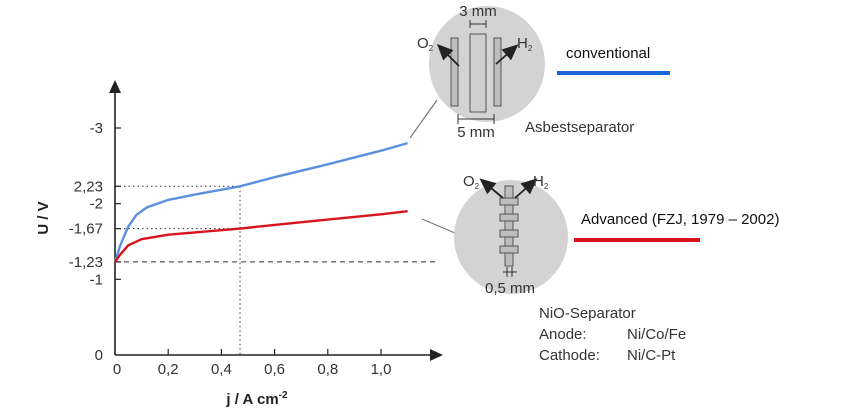 This screenshot has height=416, width=864. Describe the element at coordinates (454, 72) in the screenshot. I see `electrode-left-top` at that location.